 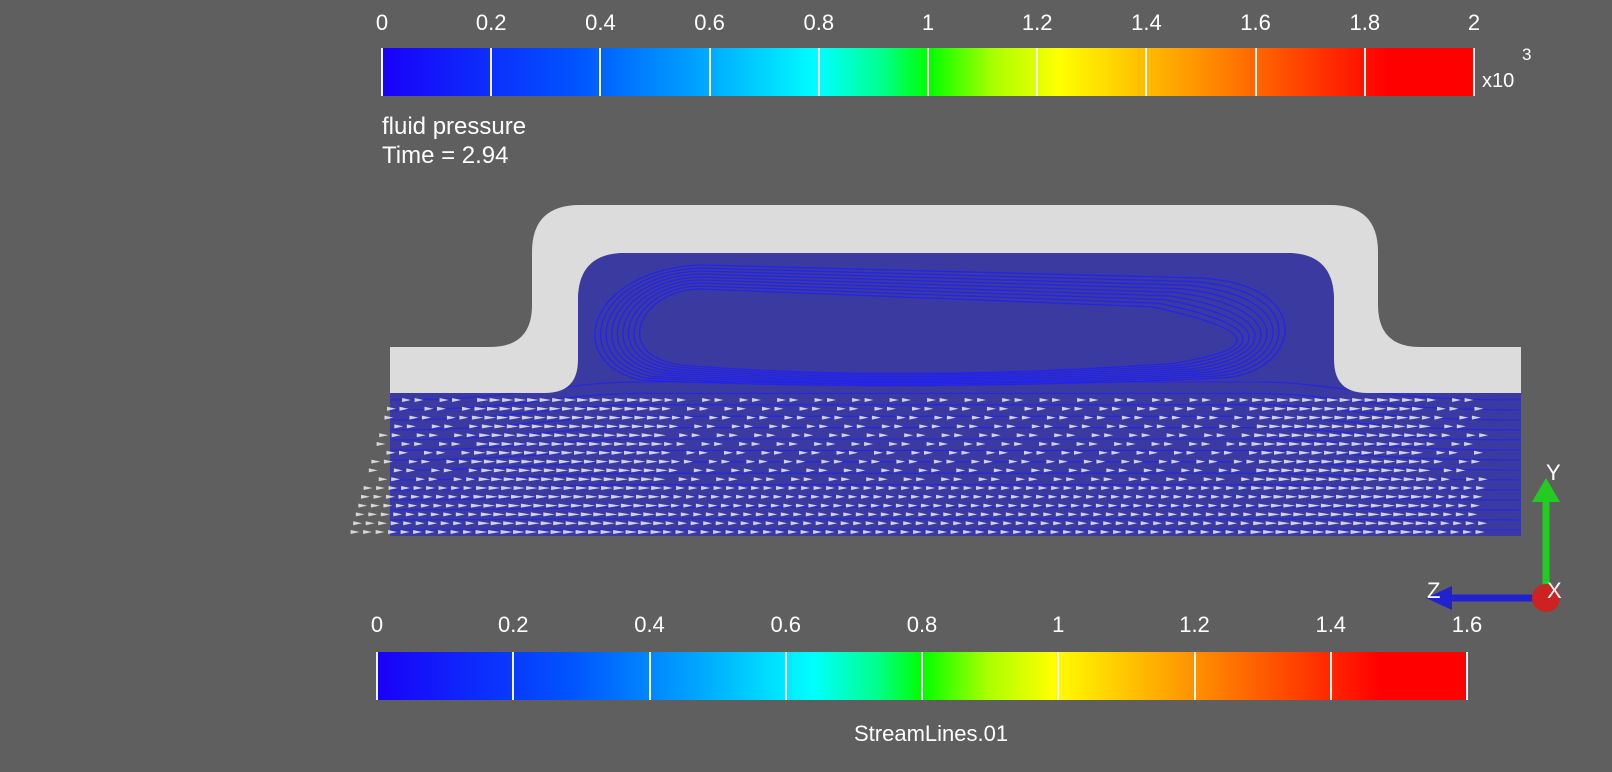 I want to click on legend-tick-mark, so click(x=1146, y=72).